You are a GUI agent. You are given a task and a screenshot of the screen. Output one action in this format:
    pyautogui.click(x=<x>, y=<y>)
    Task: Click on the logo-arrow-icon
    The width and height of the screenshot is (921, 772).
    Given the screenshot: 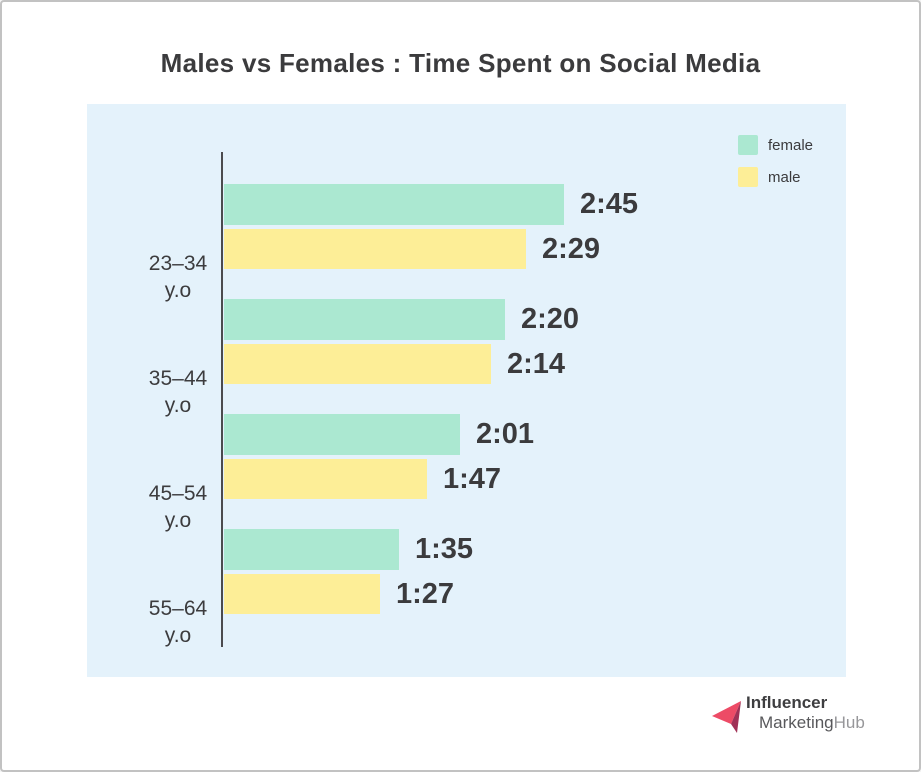 What is the action you would take?
    pyautogui.click(x=726, y=717)
    